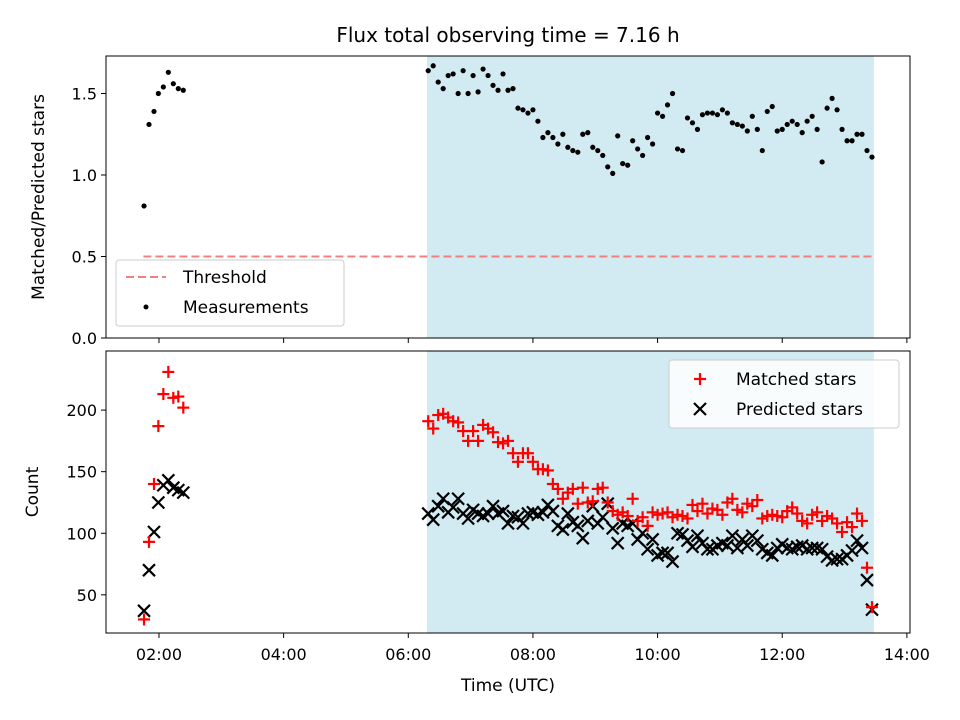  I want to click on legend-threshold-label: Threshold, so click(224, 278).